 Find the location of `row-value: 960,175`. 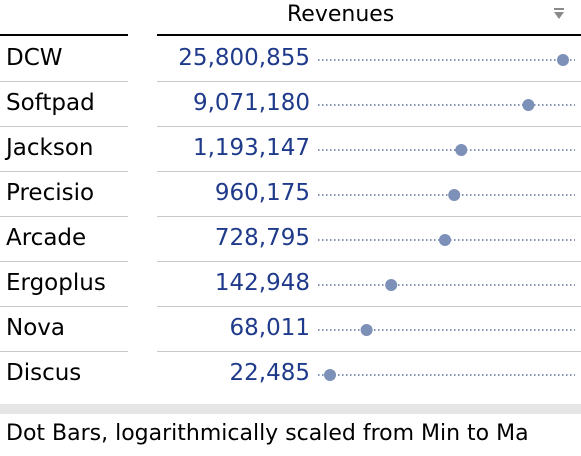

row-value: 960,175 is located at coordinates (262, 193).